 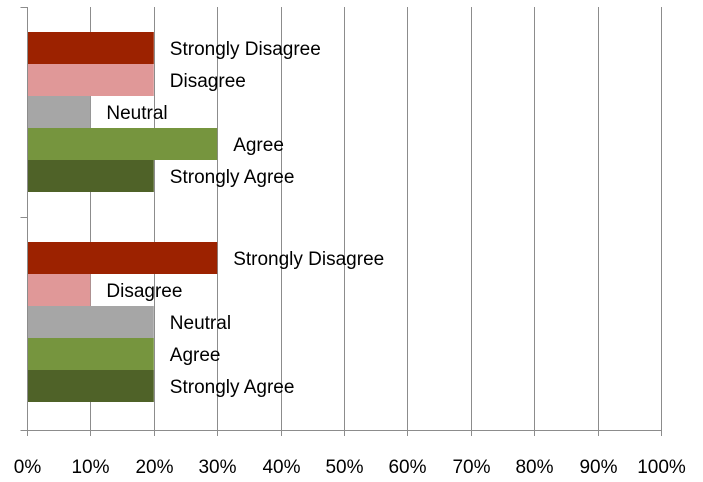 What do you see at coordinates (154, 467) in the screenshot?
I see `x-tick-label: 20%` at bounding box center [154, 467].